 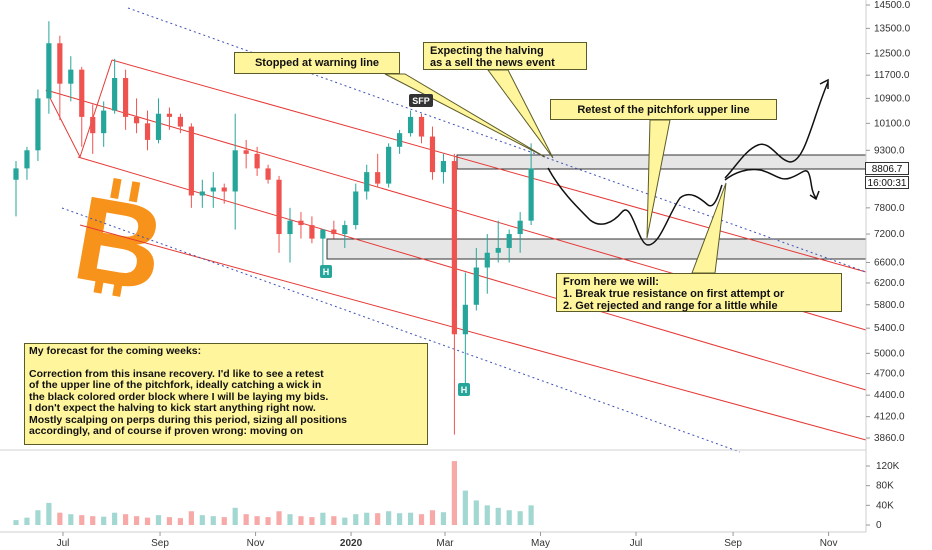 I want to click on price-tick-label: 5400.0, so click(x=889, y=328).